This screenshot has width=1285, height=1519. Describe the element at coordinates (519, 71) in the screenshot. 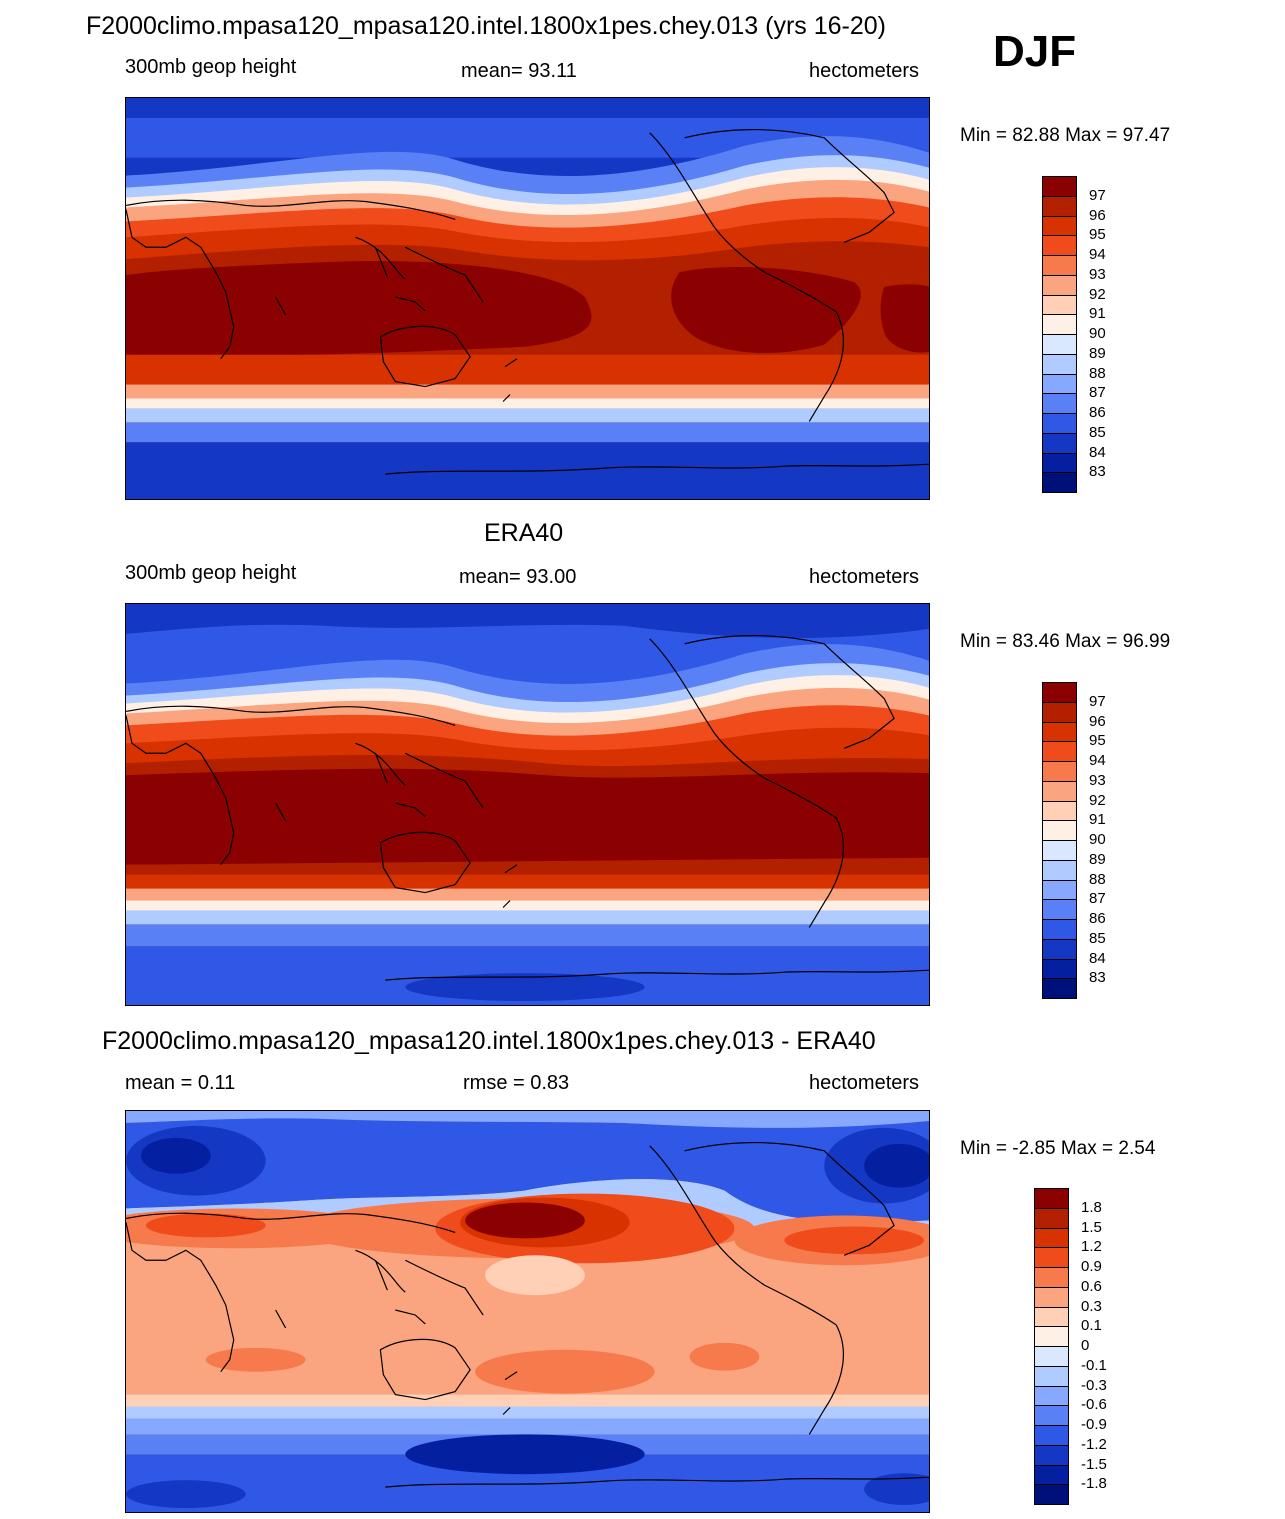

I see `panel-model-mean: mean= 93.11` at that location.